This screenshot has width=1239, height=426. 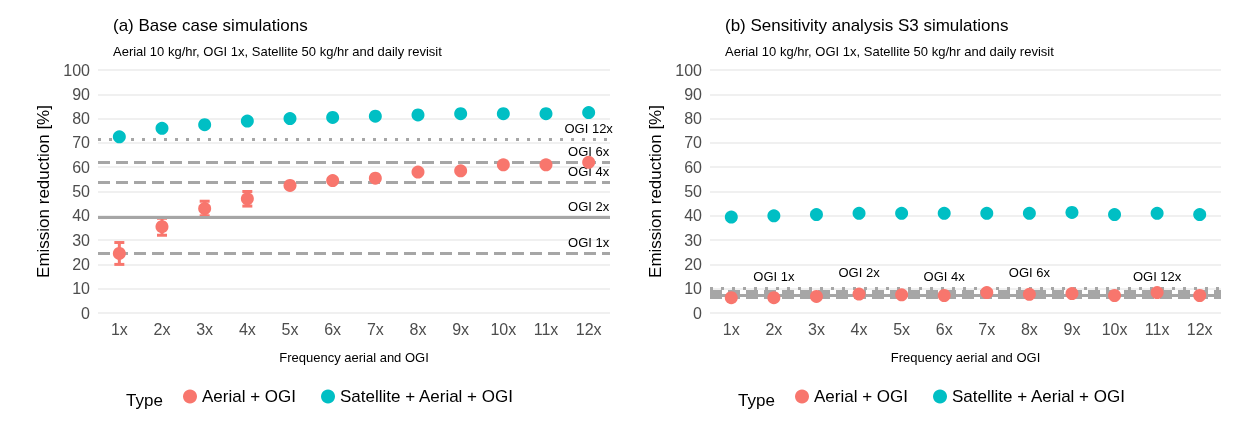 What do you see at coordinates (1072, 329) in the screenshot?
I see `x-tick-label: 9x` at bounding box center [1072, 329].